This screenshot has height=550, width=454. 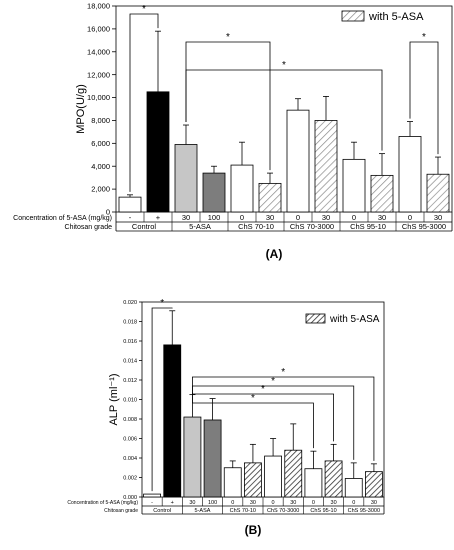 I want to click on y-tick-label: 0.008, so click(x=130, y=420).